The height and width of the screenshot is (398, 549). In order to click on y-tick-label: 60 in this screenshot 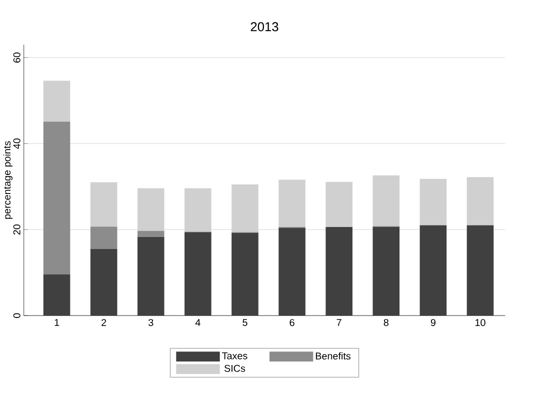, I will do `click(16, 57)`.